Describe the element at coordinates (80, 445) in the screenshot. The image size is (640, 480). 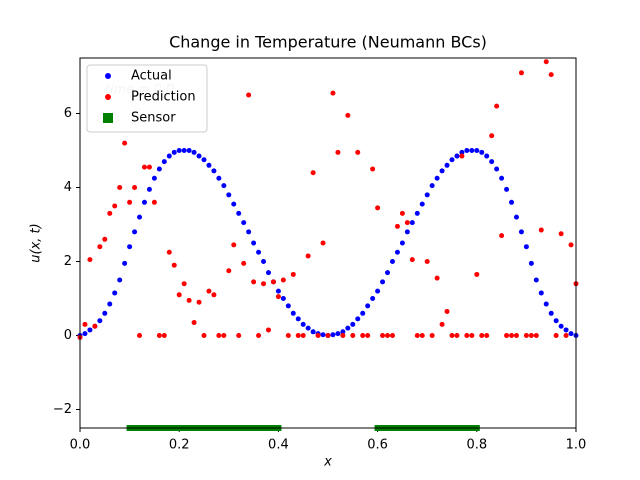
I see `x-tick-label: 0.0` at that location.